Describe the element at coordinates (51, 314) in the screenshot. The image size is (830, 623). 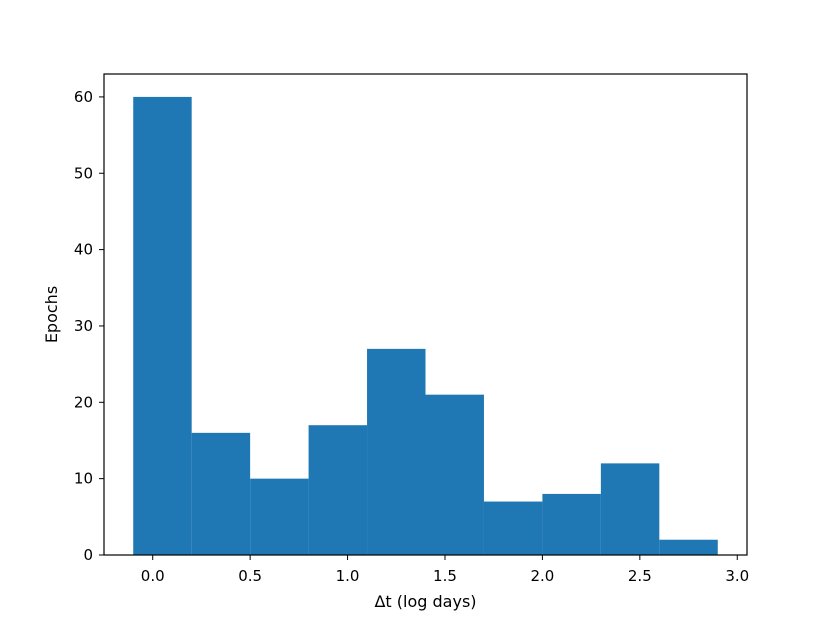
I see `y-axis-label: Epochs` at that location.